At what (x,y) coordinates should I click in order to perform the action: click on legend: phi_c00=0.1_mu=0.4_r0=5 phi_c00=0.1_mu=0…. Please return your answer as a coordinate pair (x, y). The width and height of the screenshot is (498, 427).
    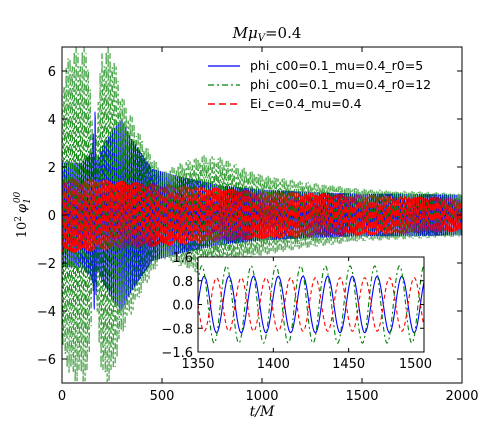
    Looking at the image, I should click on (319, 84).